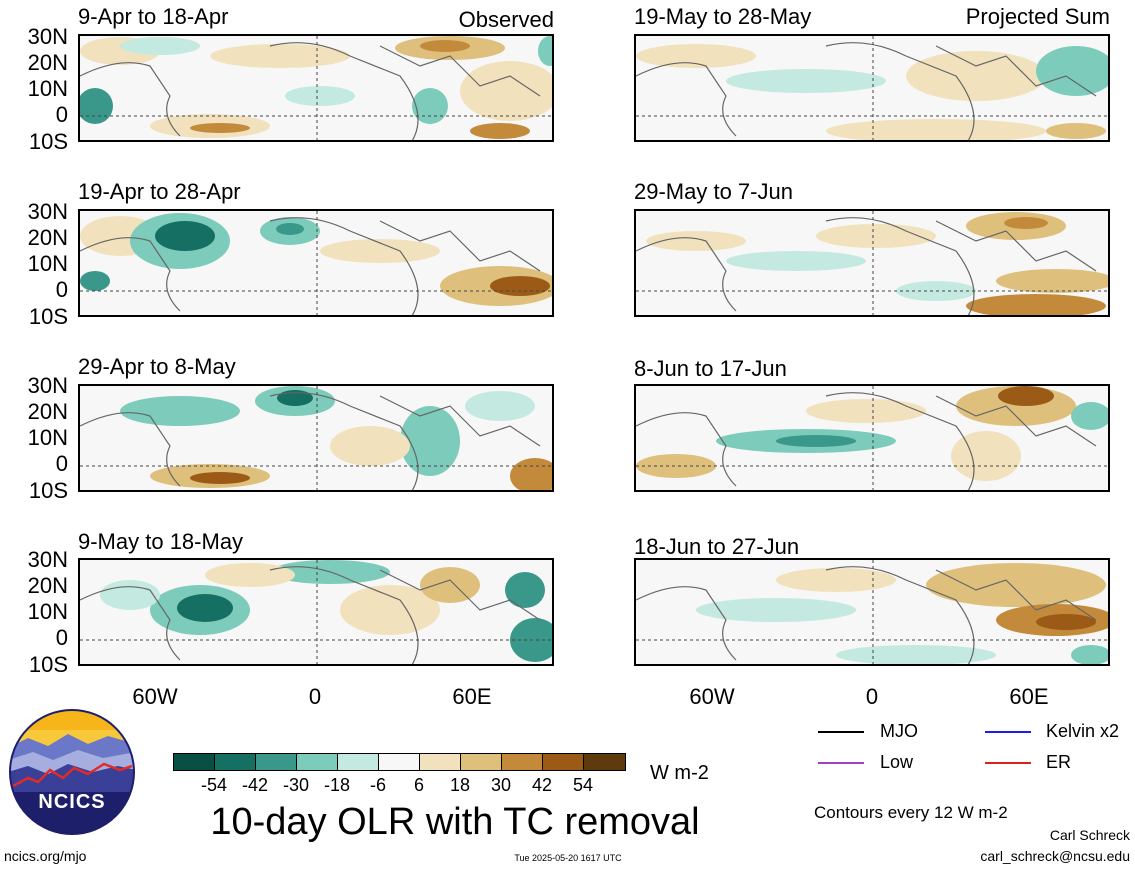  What do you see at coordinates (899, 731) in the screenshot?
I see `legend-label-mjo: MJO` at bounding box center [899, 731].